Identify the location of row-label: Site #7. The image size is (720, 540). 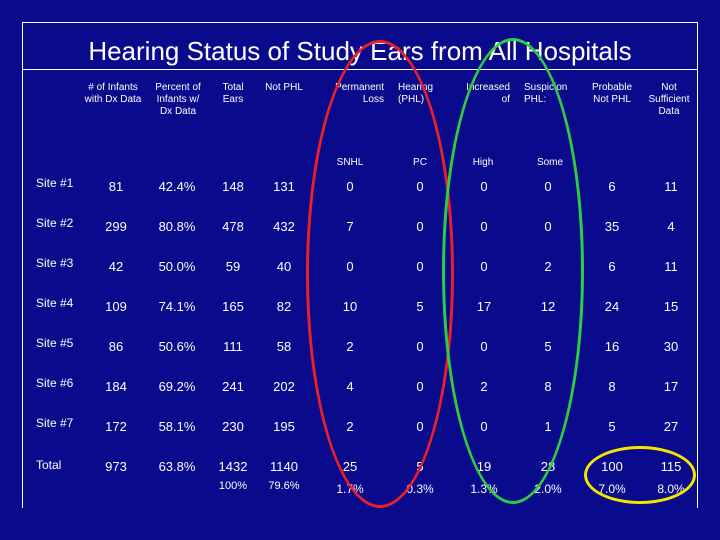
(55, 423).